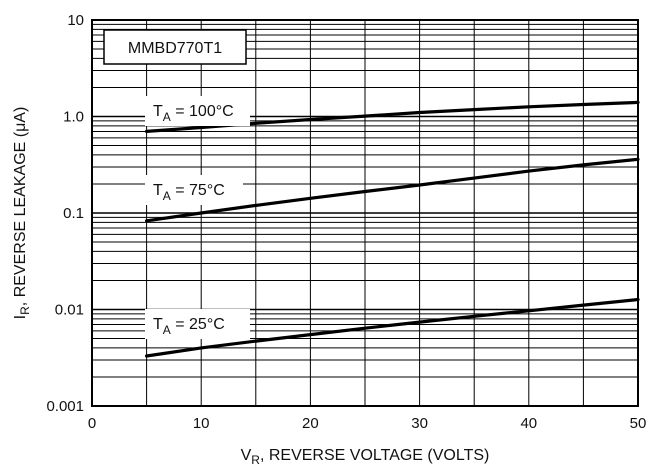 The width and height of the screenshot is (650, 466). What do you see at coordinates (189, 192) in the screenshot?
I see `series-label-1: TA = 75°C` at bounding box center [189, 192].